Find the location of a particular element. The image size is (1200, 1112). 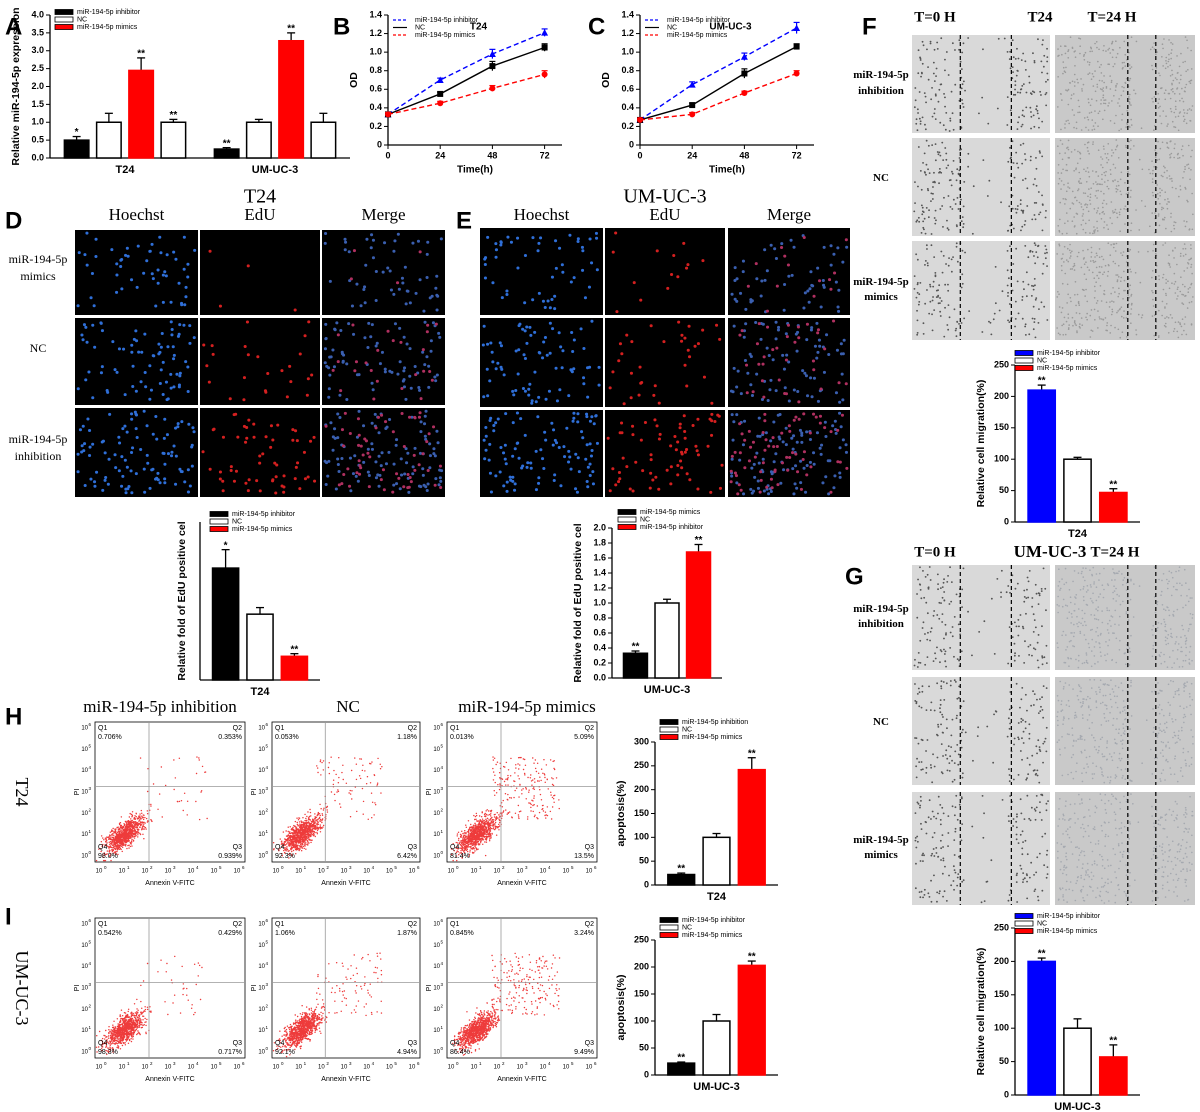

x-axis-label: Time(h) is located at coordinates (475, 170).